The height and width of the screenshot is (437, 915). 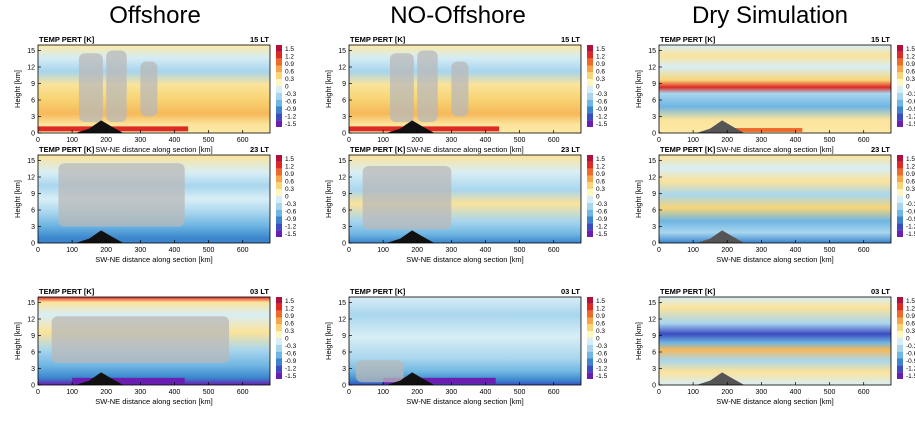 What do you see at coordinates (602, 368) in the screenshot?
I see `colorbar-label: -1.2` at bounding box center [602, 368].